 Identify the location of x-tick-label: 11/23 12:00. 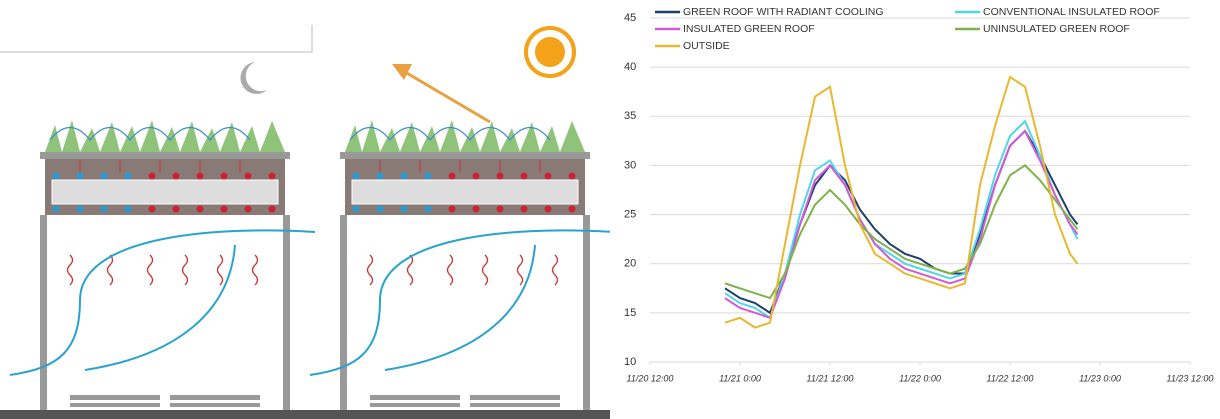
(1190, 378).